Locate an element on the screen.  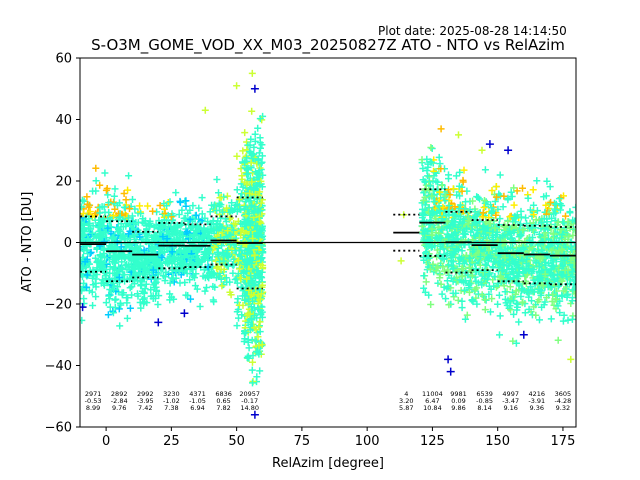
bin-count-label: 9981 is located at coordinates (458, 394).